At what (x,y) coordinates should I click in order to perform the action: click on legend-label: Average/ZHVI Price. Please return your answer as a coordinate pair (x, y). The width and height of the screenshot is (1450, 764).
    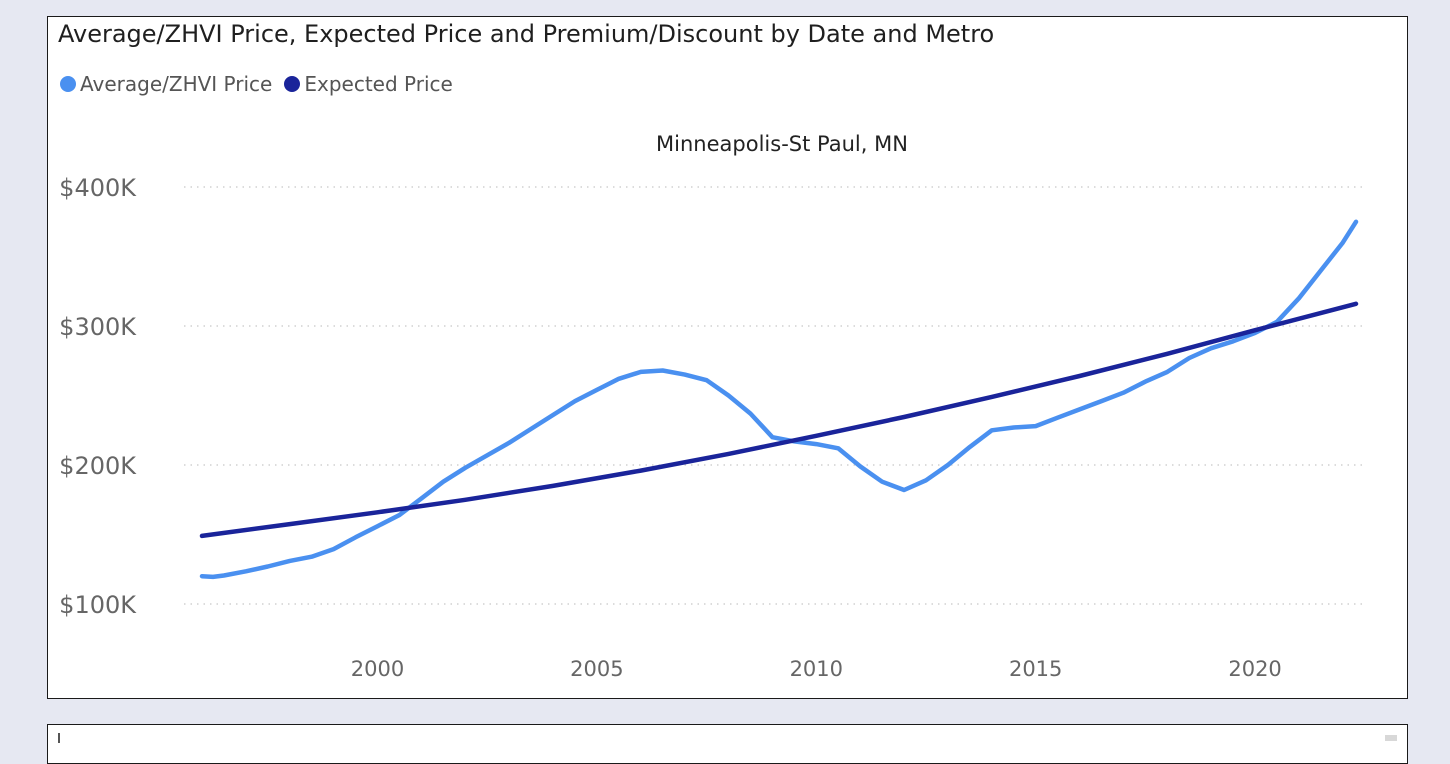
    Looking at the image, I should click on (176, 84).